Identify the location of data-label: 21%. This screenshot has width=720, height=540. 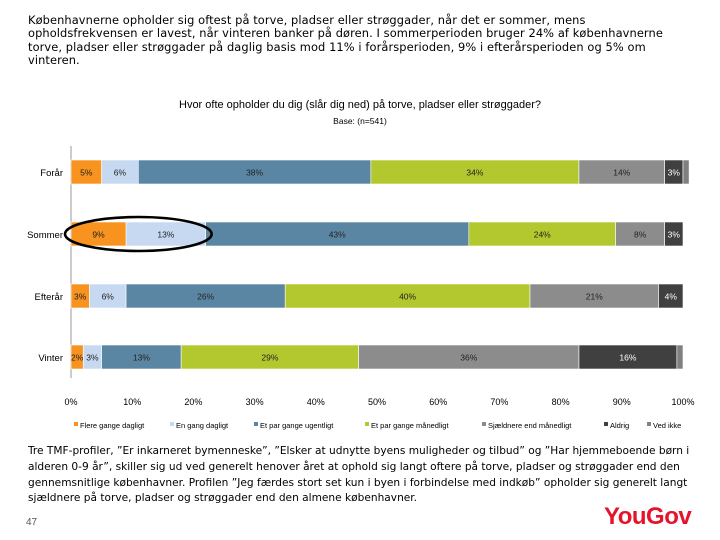
(594, 297).